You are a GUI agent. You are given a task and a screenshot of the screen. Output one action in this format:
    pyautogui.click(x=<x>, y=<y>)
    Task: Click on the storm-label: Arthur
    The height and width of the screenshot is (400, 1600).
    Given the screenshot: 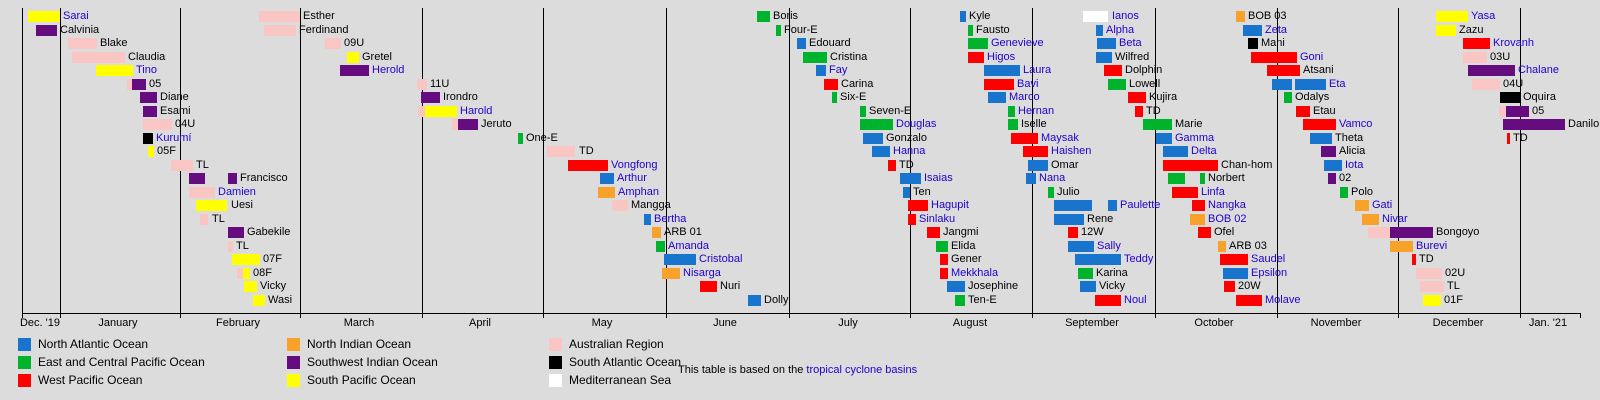 What is the action you would take?
    pyautogui.click(x=632, y=178)
    